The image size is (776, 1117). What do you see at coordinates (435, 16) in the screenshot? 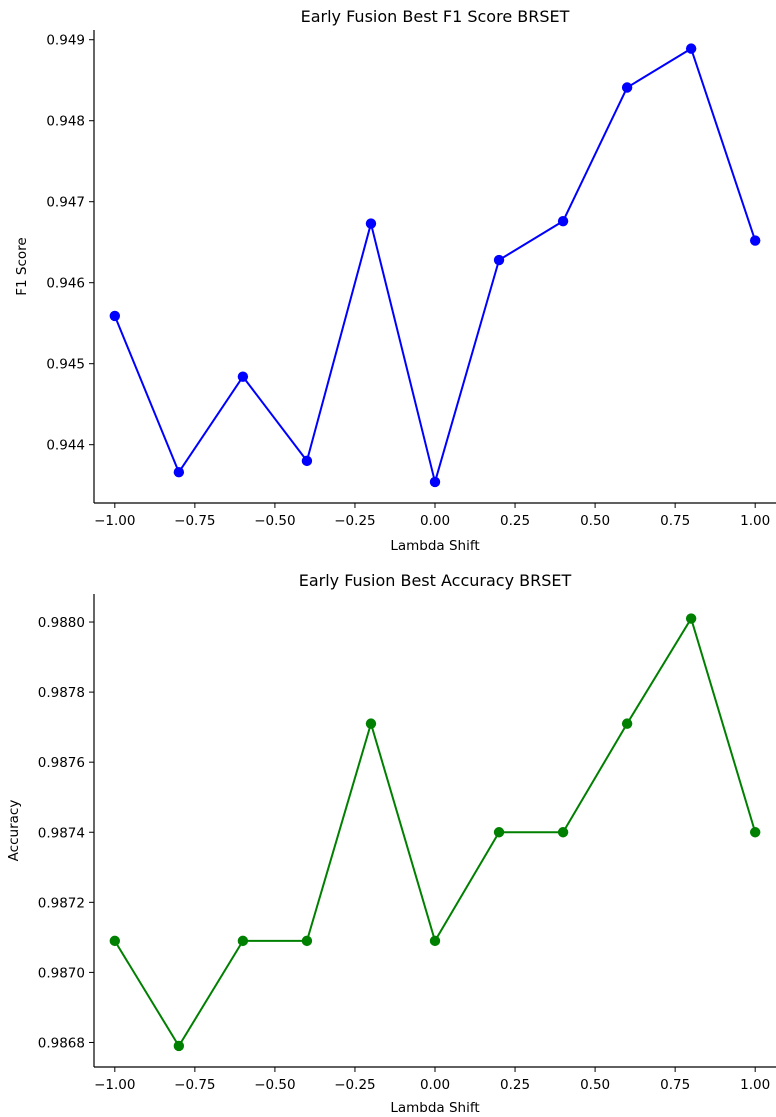
I see `chart-title: Early Fusion Best F1 Score BRSET` at bounding box center [435, 16].